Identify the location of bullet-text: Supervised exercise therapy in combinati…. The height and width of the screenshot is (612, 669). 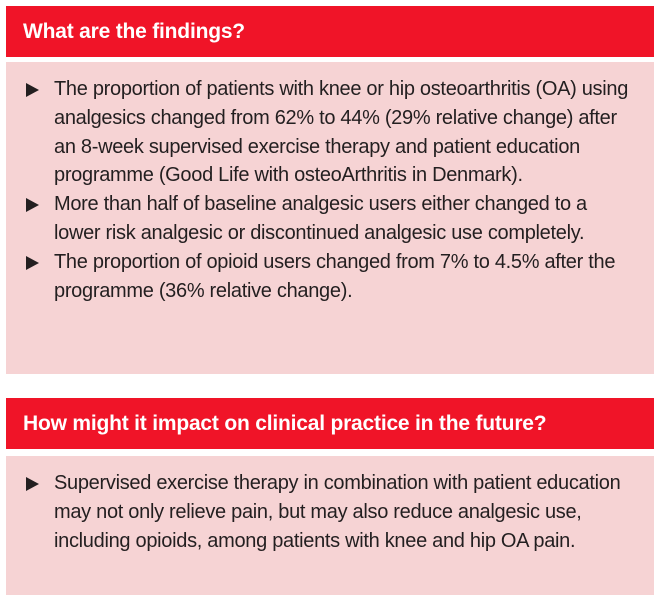
(337, 512).